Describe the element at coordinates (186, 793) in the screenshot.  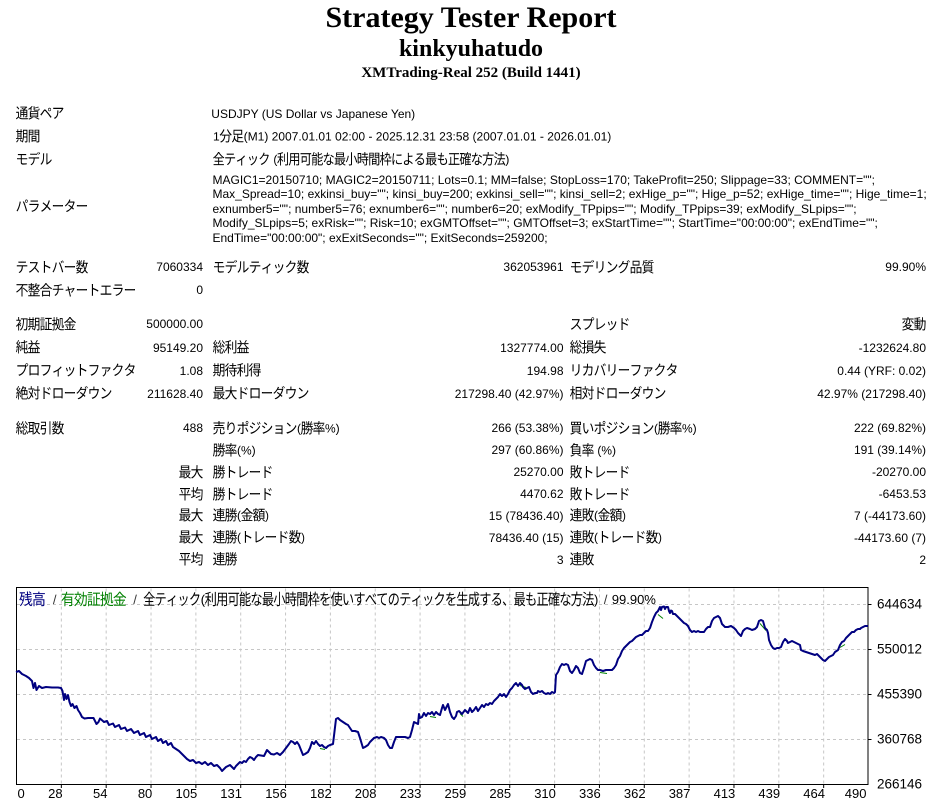
I see `svg-text: 105` at that location.